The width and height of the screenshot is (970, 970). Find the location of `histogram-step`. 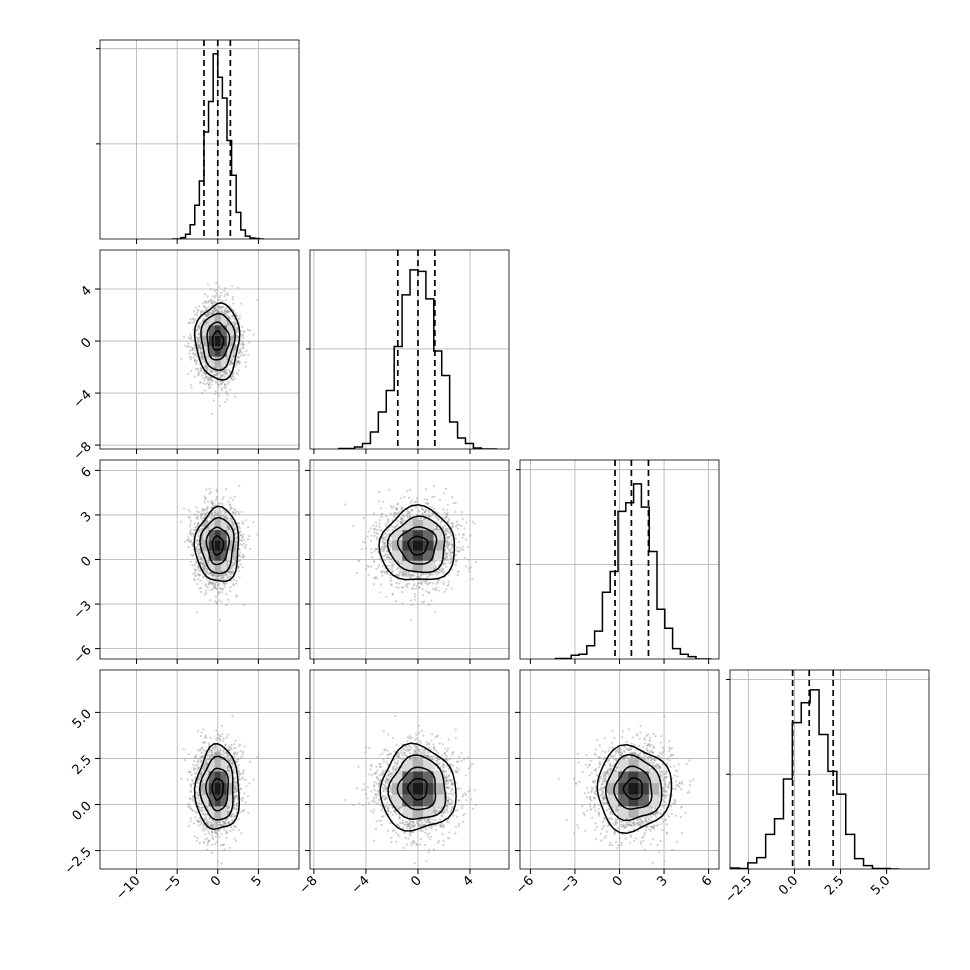

histogram-step is located at coordinates (417, 359).